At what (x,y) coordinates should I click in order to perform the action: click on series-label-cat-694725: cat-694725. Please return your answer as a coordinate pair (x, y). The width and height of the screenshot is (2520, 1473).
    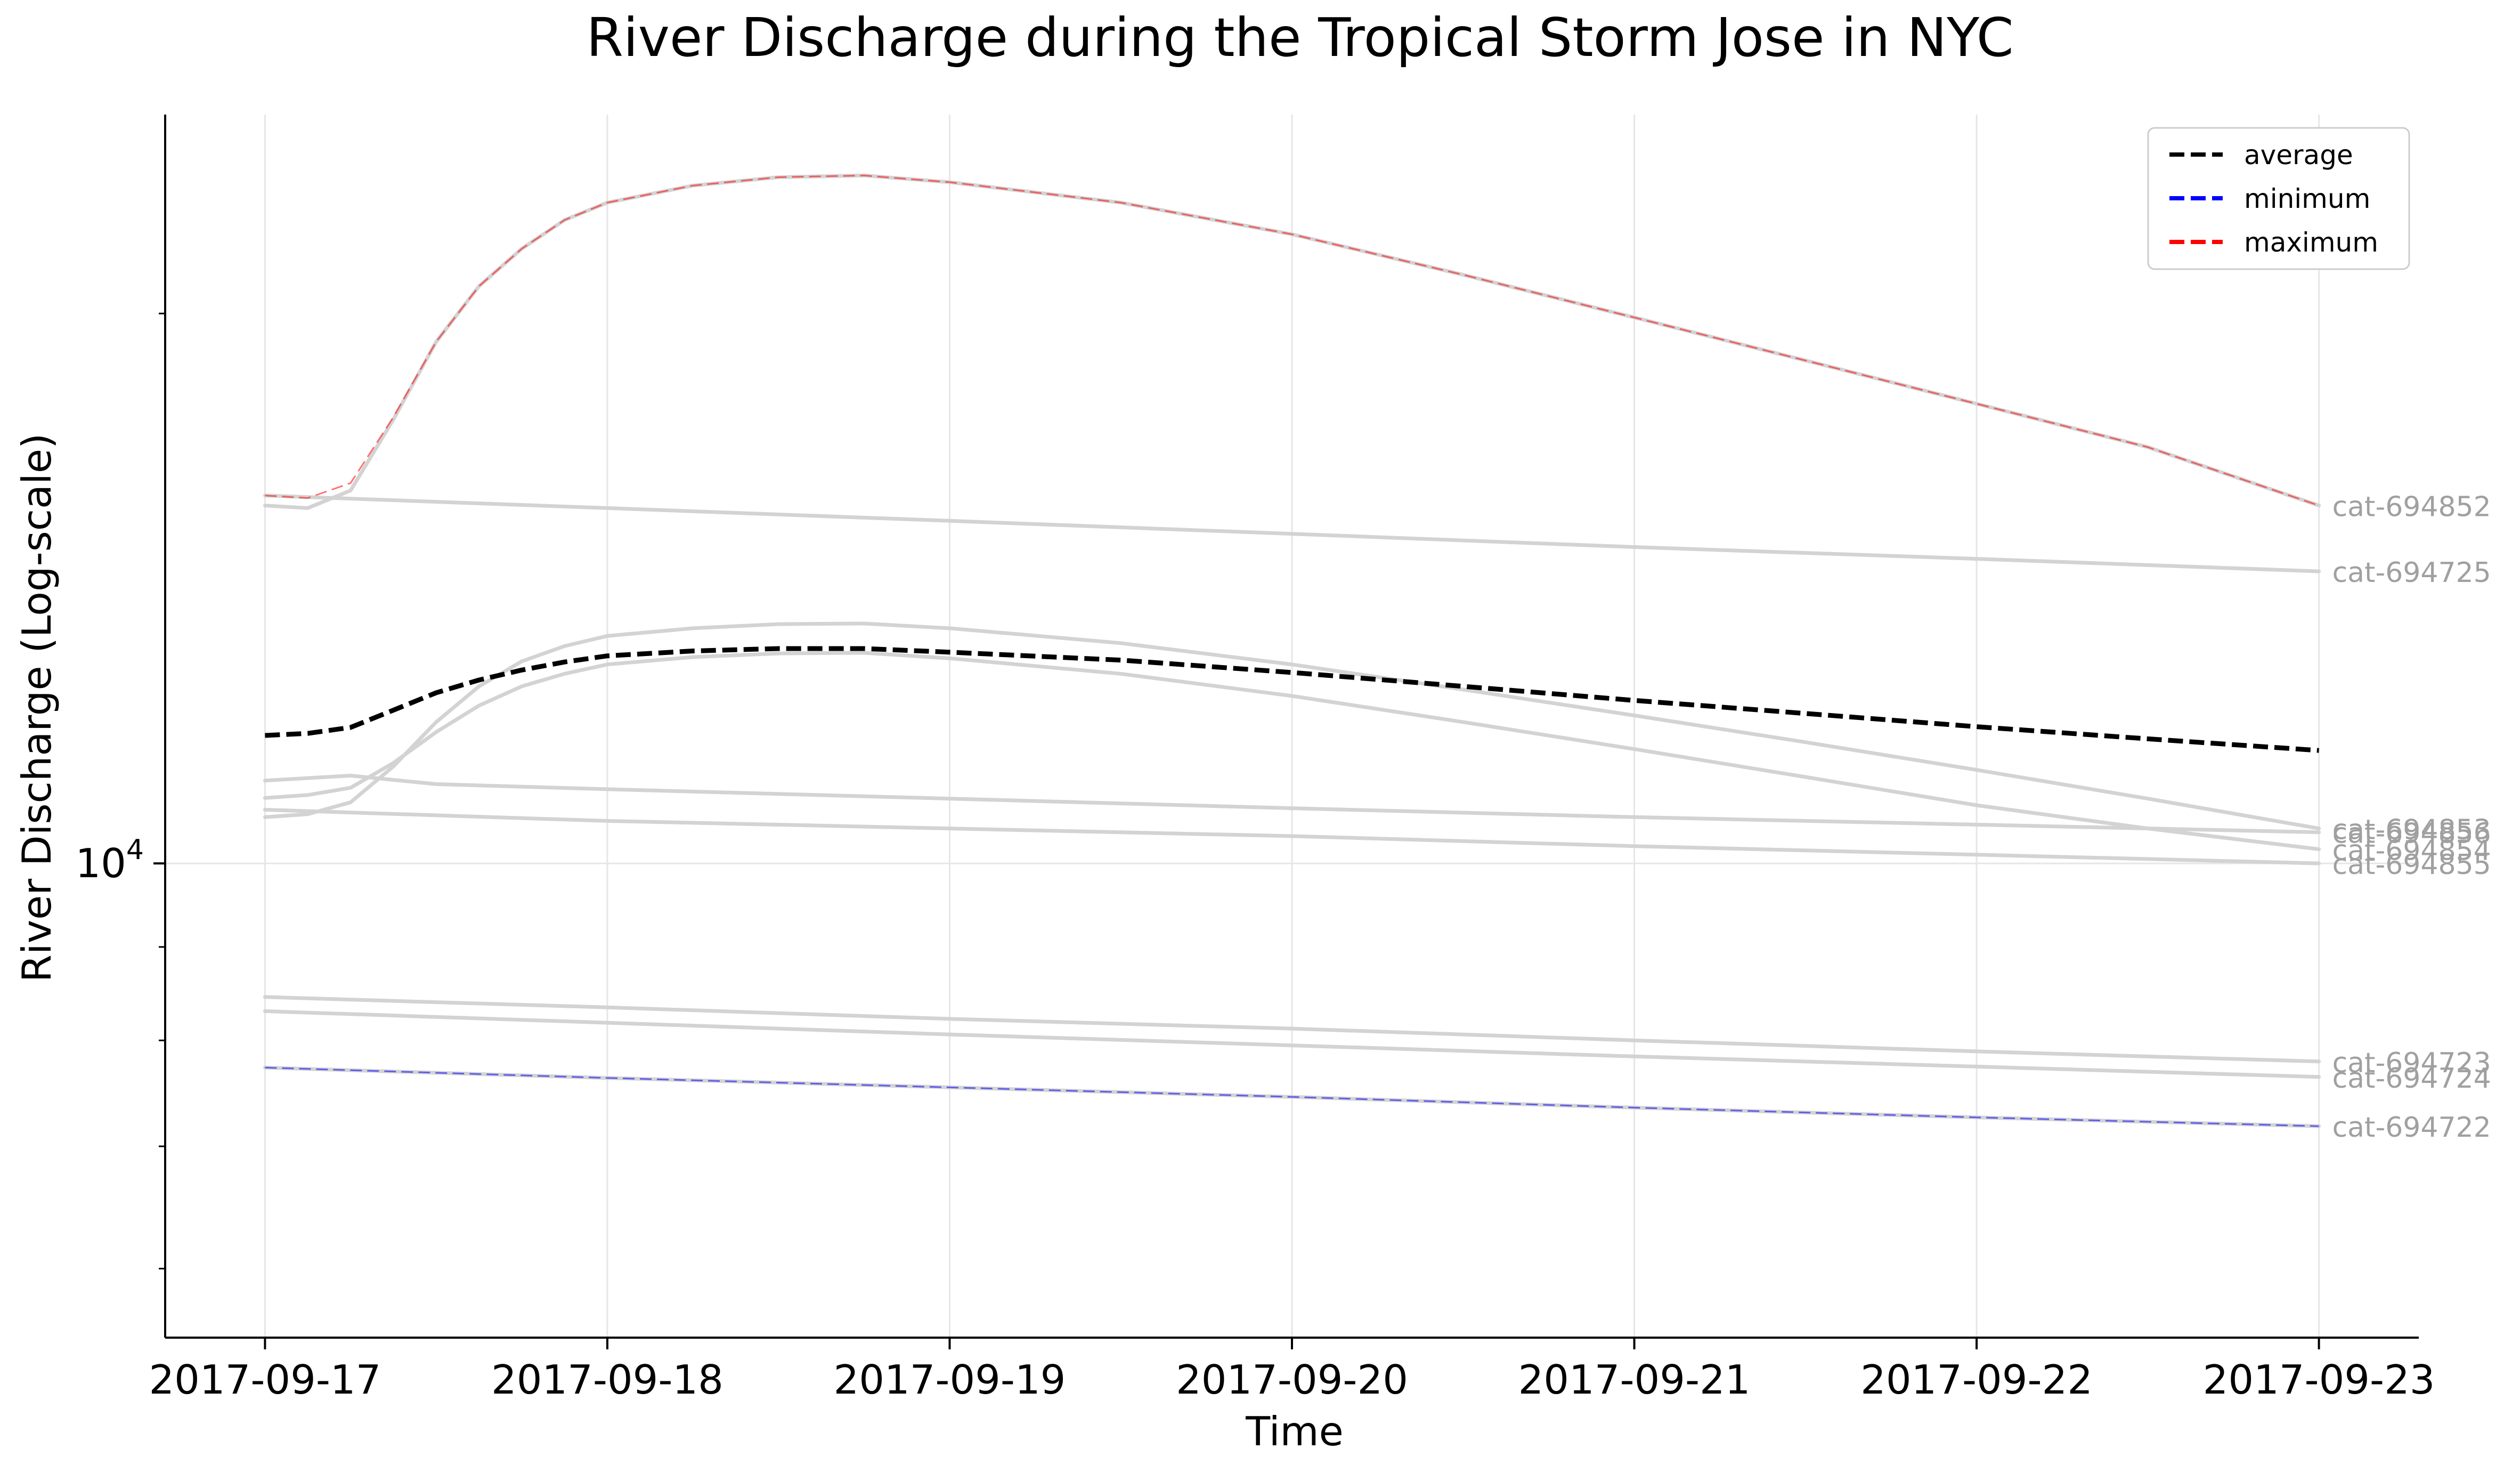
    Looking at the image, I should click on (2412, 573).